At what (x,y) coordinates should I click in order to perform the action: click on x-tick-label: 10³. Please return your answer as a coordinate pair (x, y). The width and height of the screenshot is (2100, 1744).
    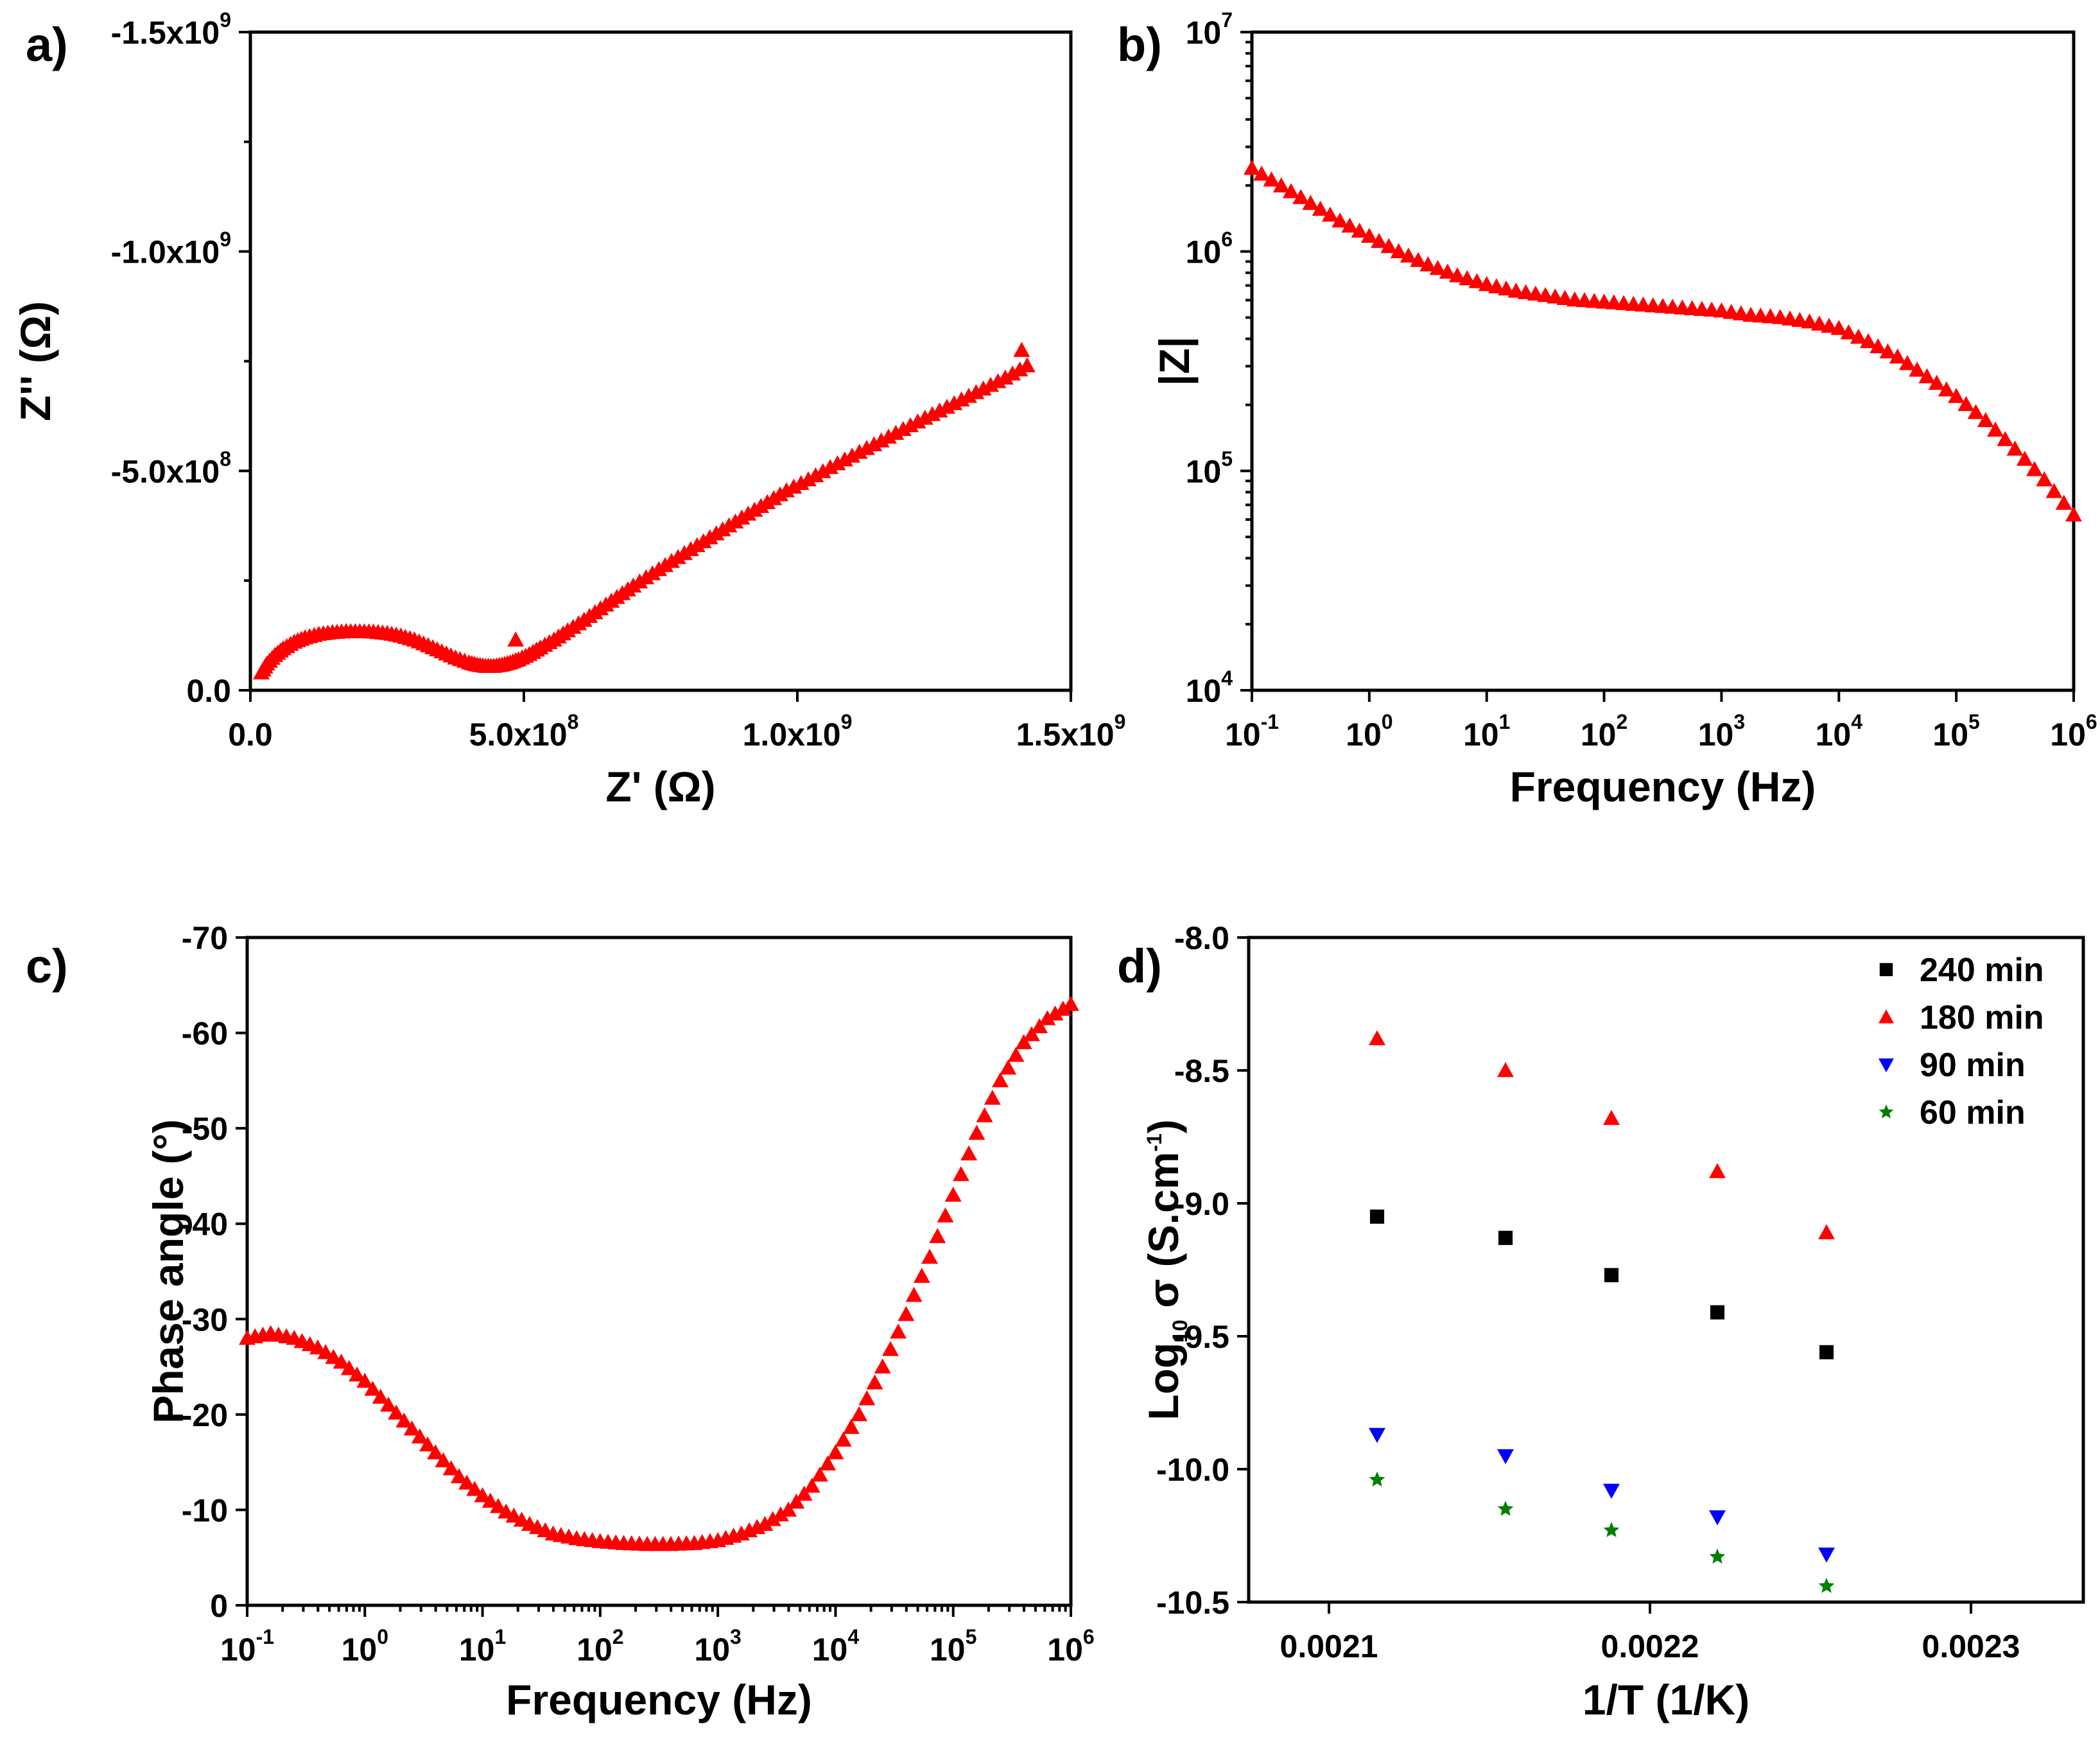
    Looking at the image, I should click on (1721, 732).